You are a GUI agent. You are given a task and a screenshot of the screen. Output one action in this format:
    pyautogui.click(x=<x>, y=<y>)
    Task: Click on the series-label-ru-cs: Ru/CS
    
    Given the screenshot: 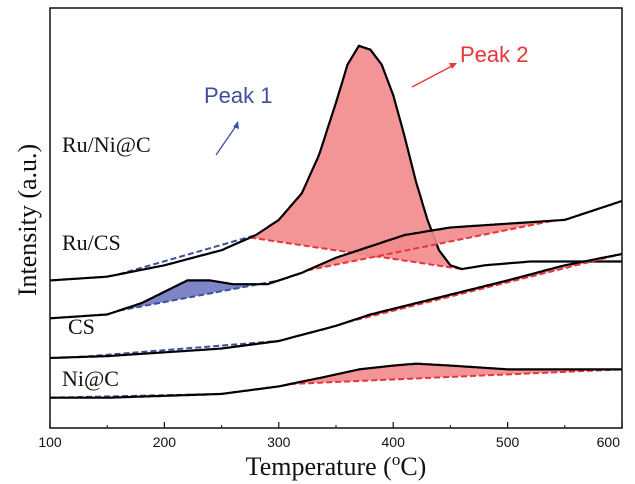 What is the action you would take?
    pyautogui.click(x=91, y=242)
    